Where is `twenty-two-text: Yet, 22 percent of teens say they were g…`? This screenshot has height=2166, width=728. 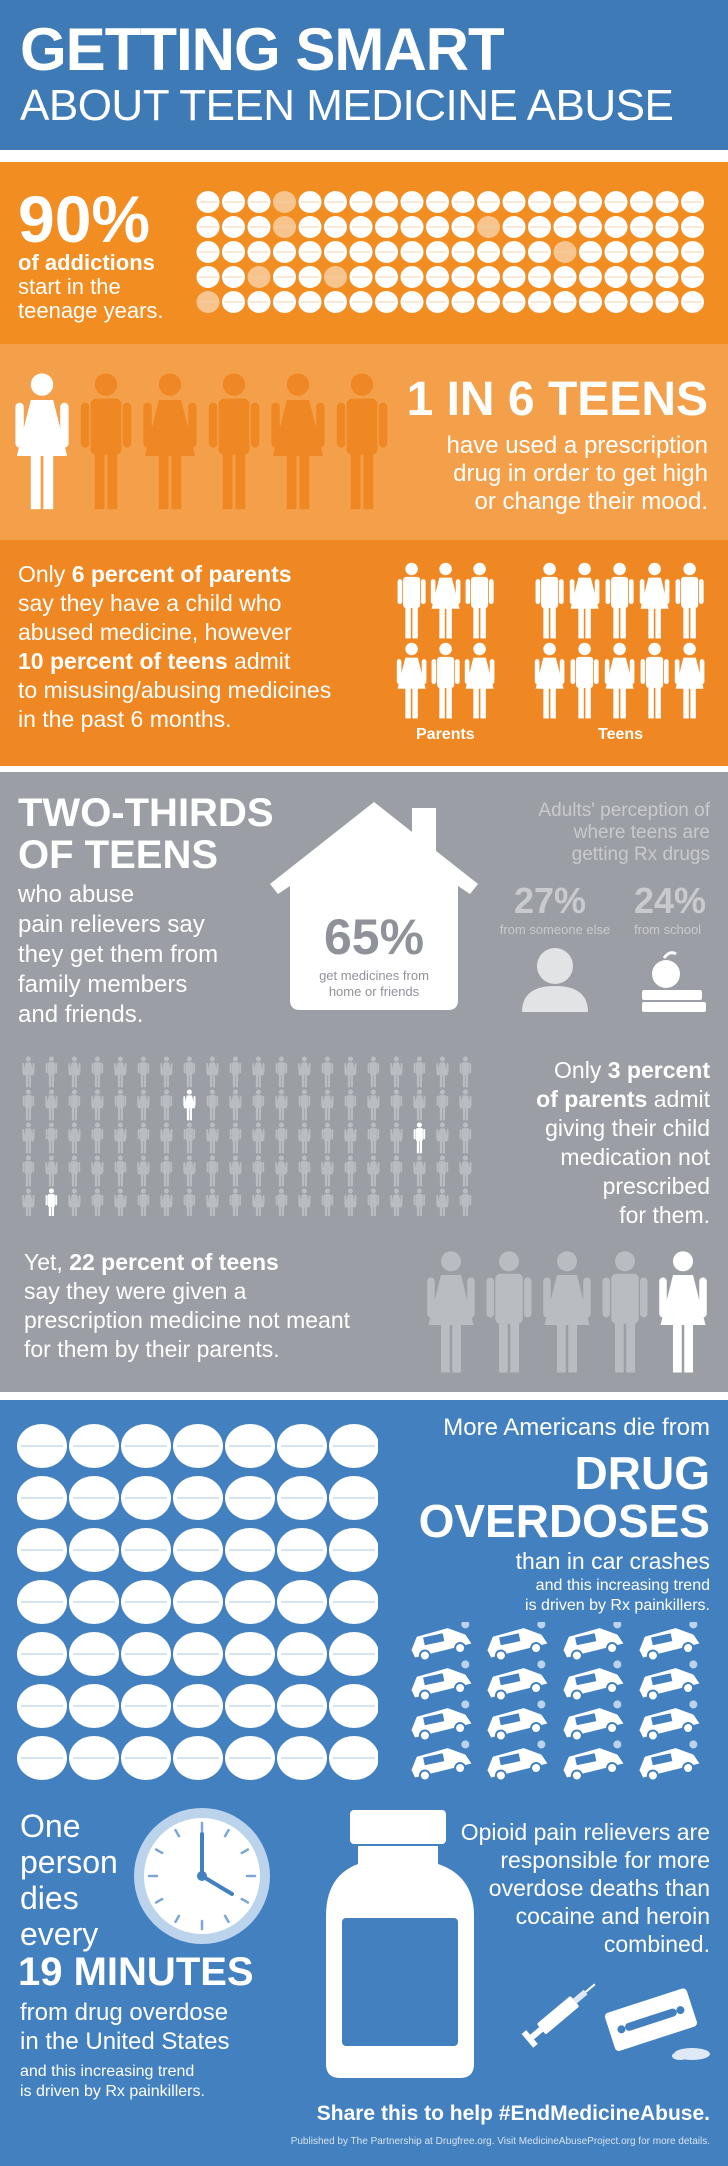
twenty-two-text: Yet, 22 percent of teens say they were g… is located at coordinates (187, 1306).